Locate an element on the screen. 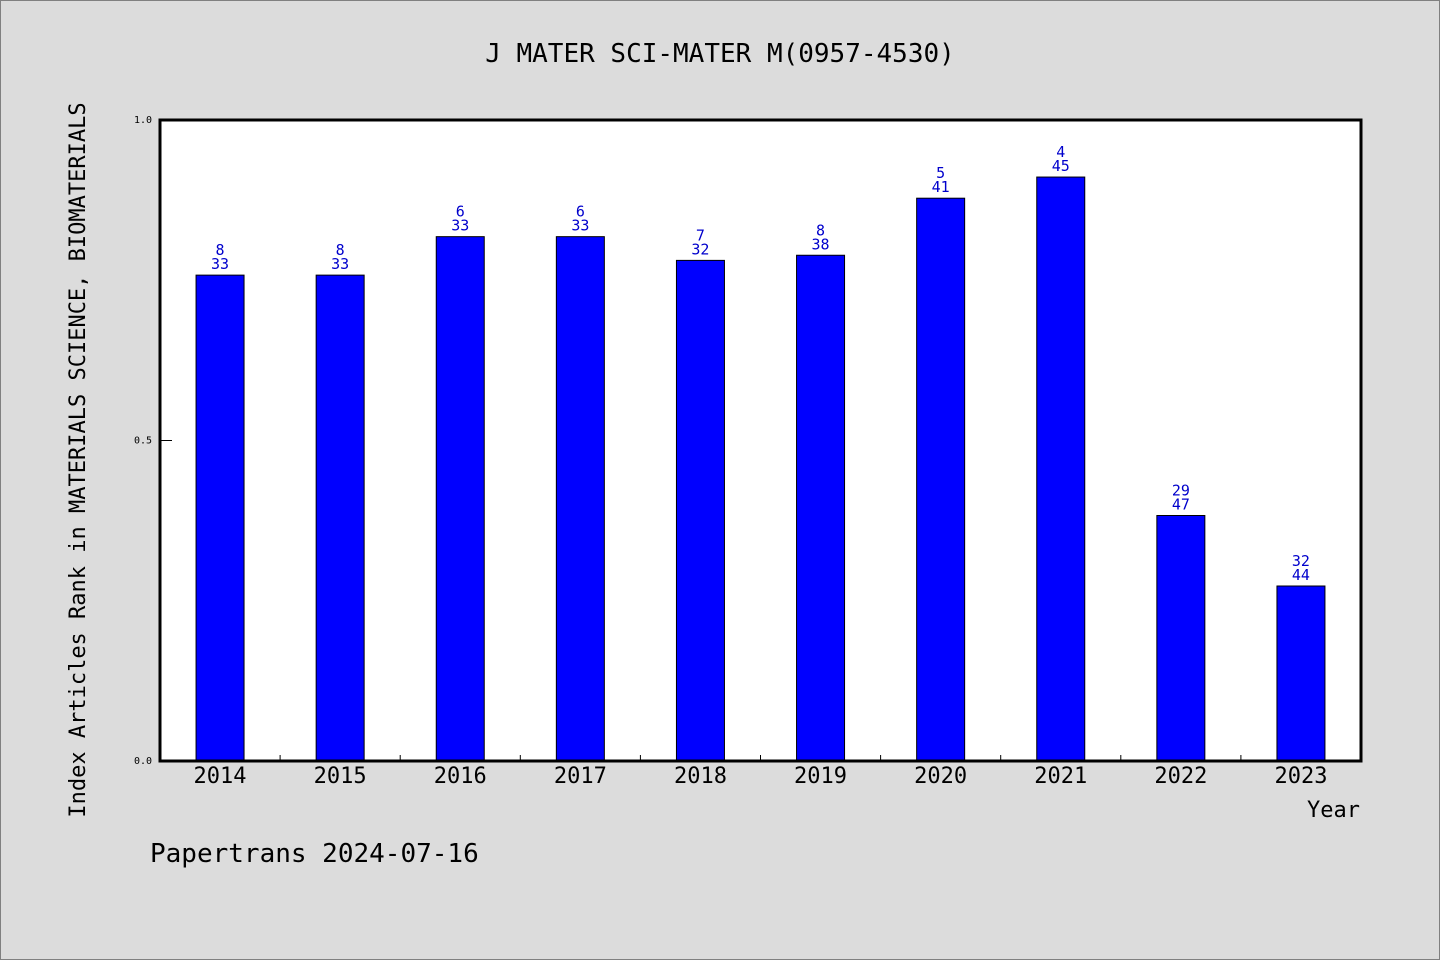 The image size is (1440, 960). bar-rank-label-2020: 5 is located at coordinates (940, 173).